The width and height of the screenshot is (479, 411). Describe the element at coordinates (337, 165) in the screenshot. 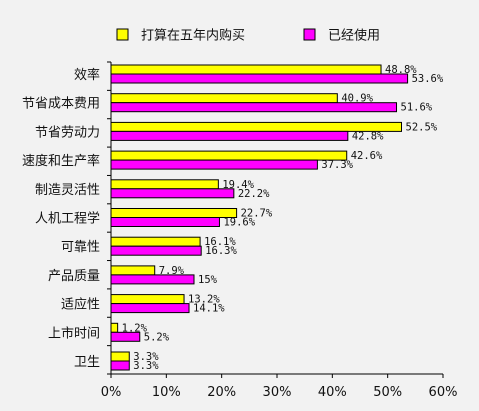

I see `data-label: 37.3%` at that location.